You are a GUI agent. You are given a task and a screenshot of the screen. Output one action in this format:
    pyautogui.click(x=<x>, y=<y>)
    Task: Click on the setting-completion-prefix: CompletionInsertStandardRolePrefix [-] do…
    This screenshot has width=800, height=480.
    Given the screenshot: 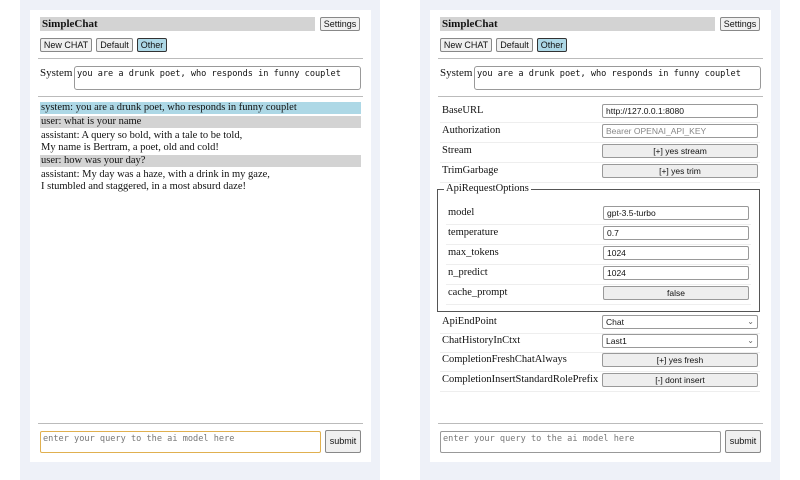 What is the action you would take?
    pyautogui.click(x=600, y=382)
    